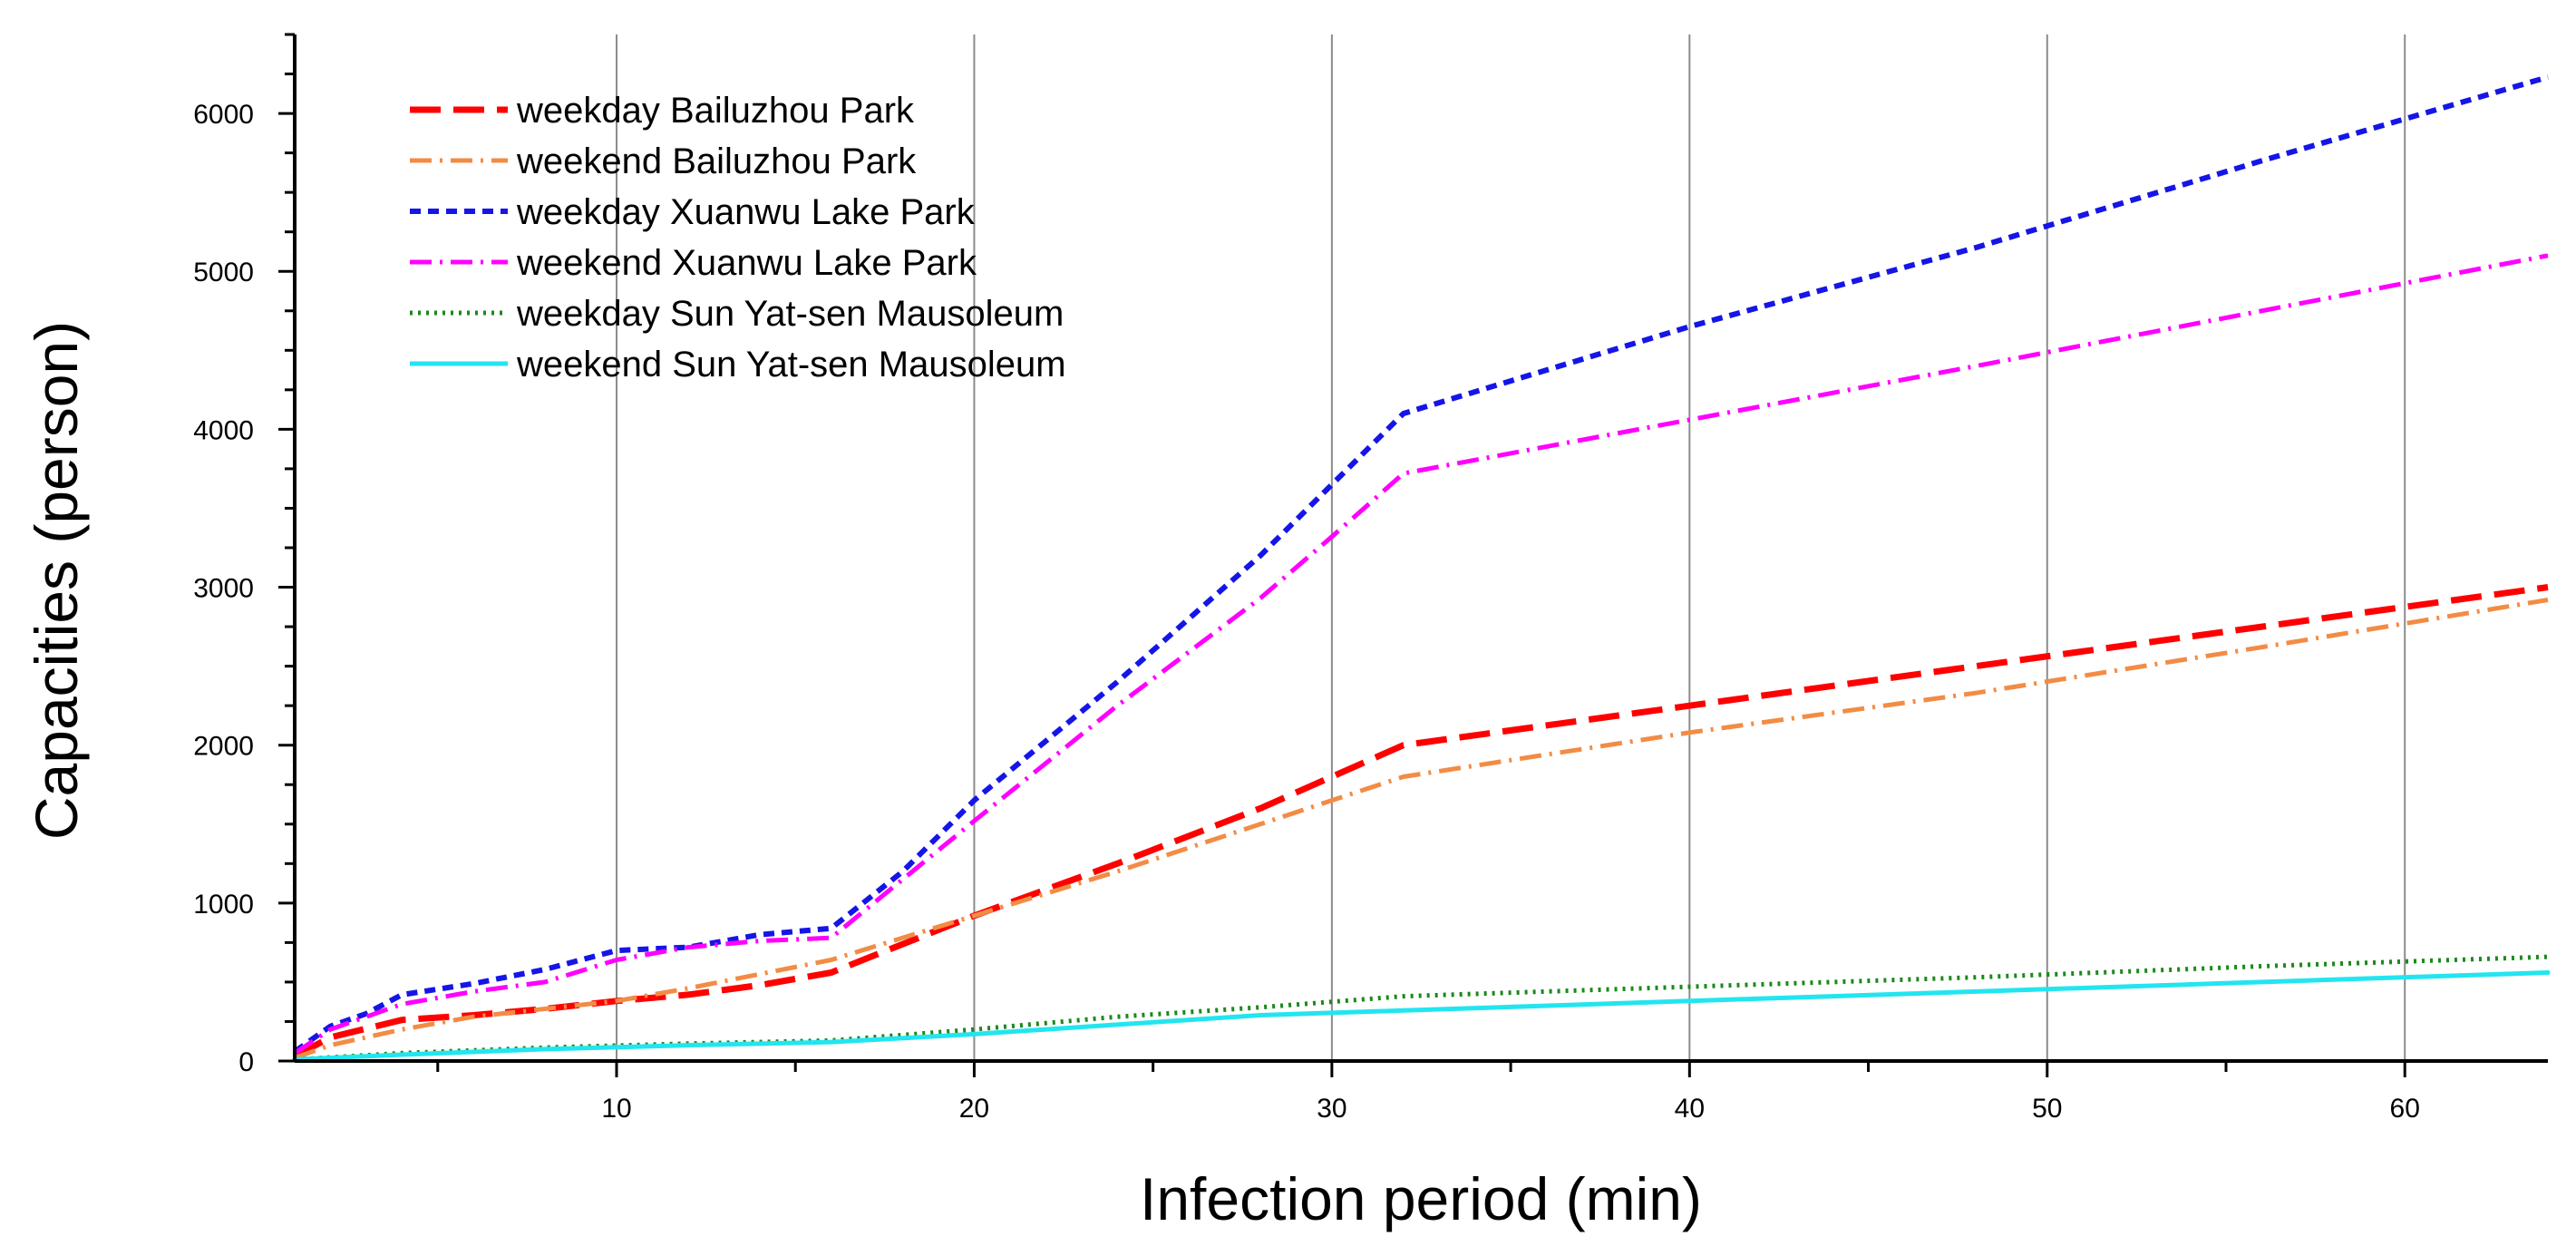 The height and width of the screenshot is (1246, 2576). What do you see at coordinates (1331, 1109) in the screenshot?
I see `x-tick-label: 30` at bounding box center [1331, 1109].